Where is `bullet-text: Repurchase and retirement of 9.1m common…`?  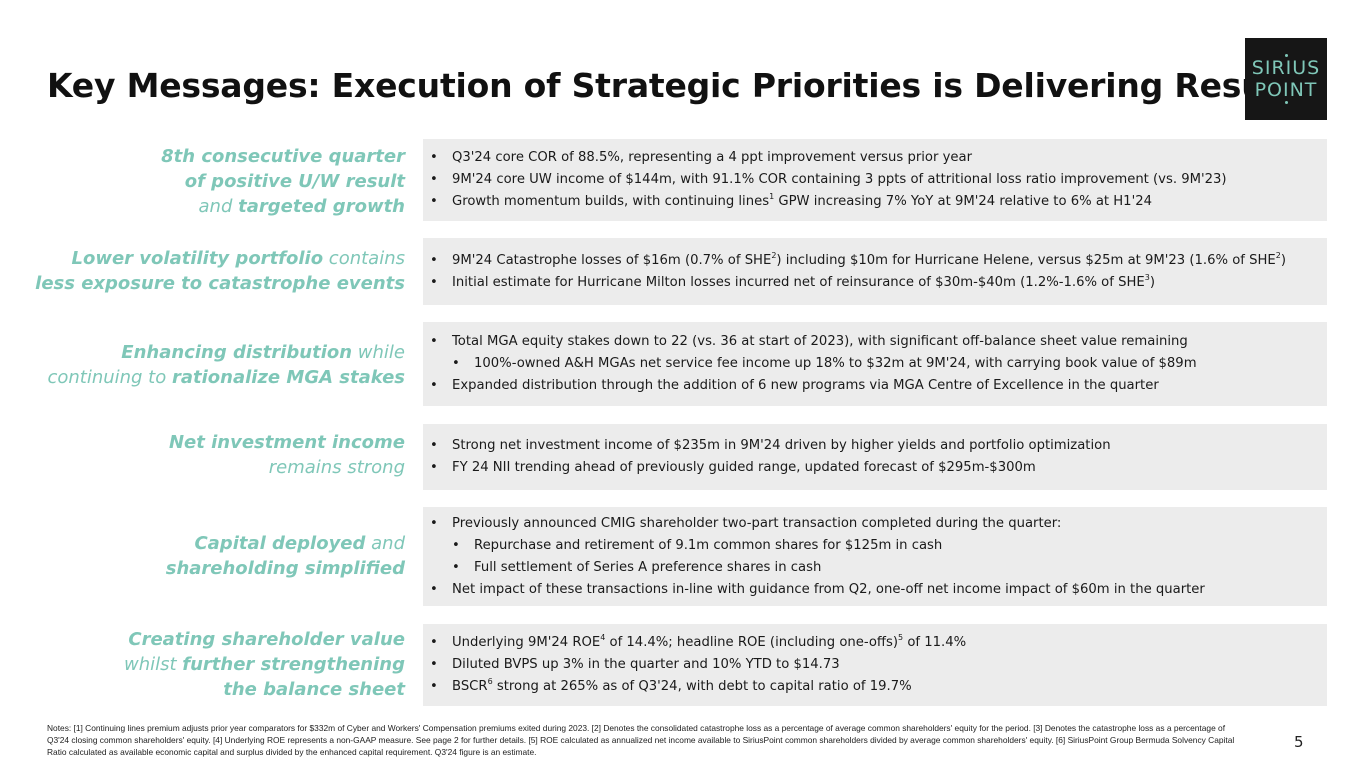 bullet-text: Repurchase and retirement of 9.1m common… is located at coordinates (708, 545).